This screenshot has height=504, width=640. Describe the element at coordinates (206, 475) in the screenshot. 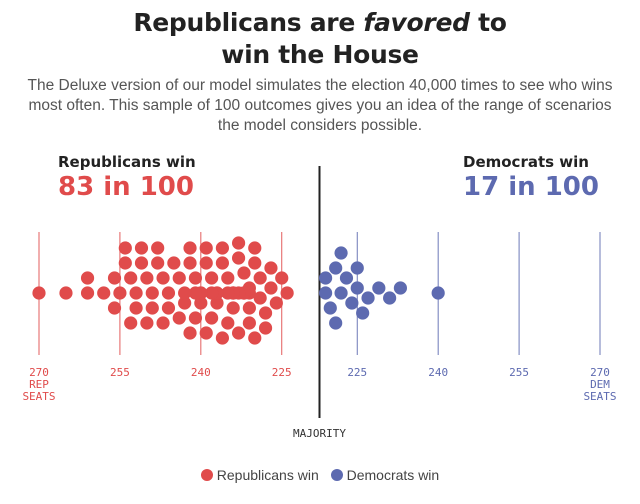

I see `legend-swatch-rep` at that location.